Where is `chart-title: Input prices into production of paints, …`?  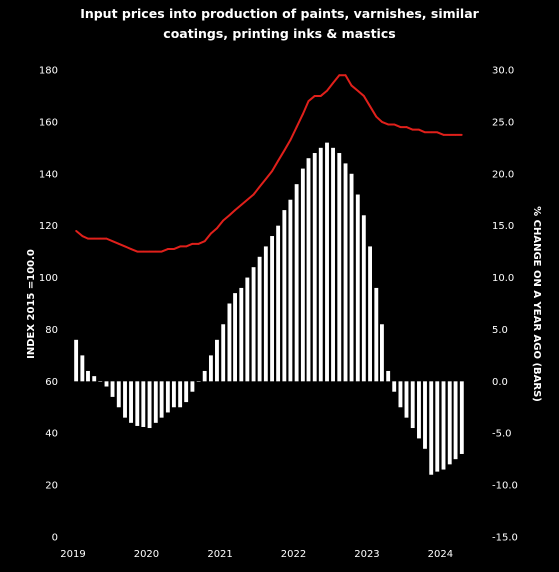
chart-title: Input prices into production of paints, … is located at coordinates (279, 24).